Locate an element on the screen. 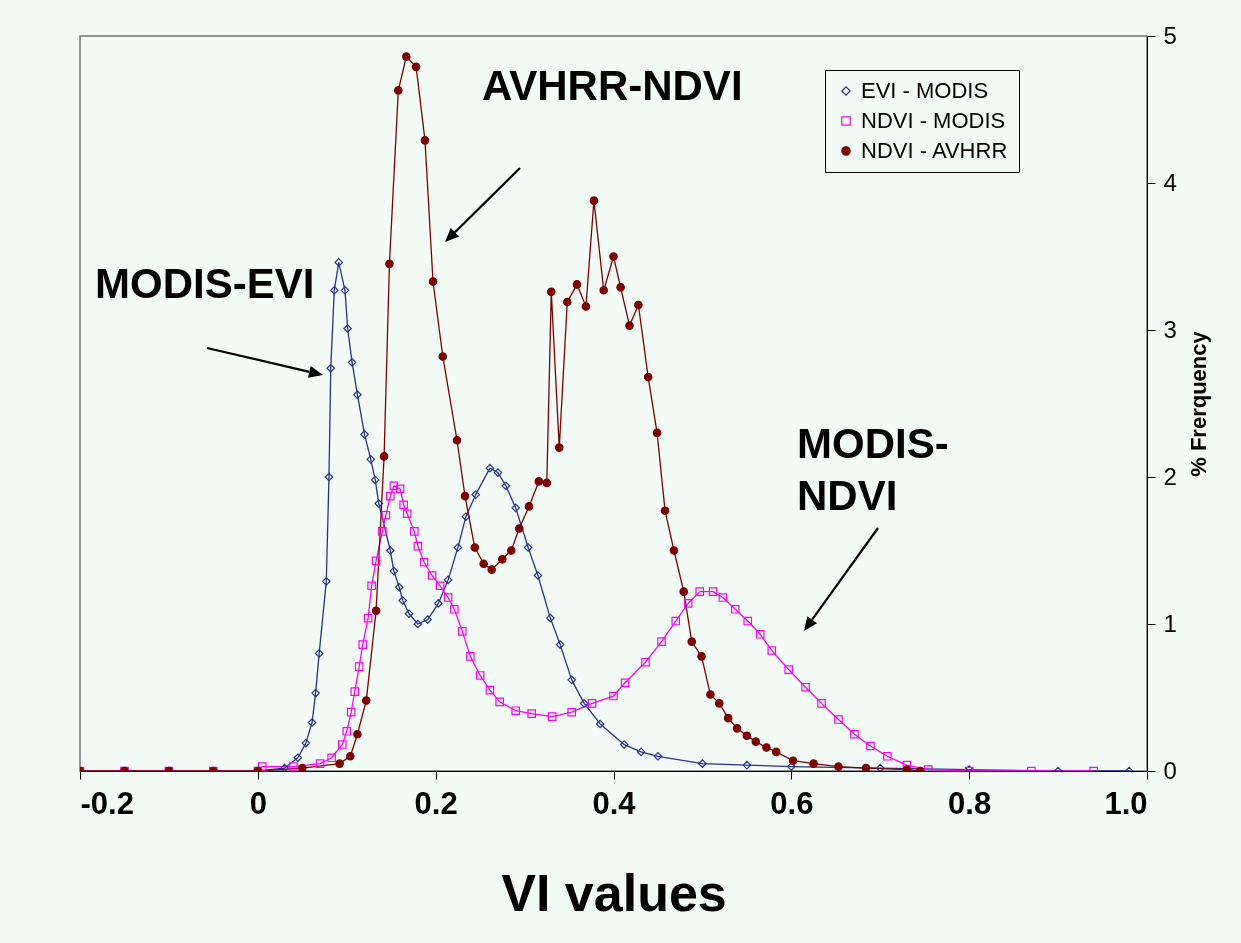 The width and height of the screenshot is (1241, 943). y-tick-label: 1 is located at coordinates (1170, 623).